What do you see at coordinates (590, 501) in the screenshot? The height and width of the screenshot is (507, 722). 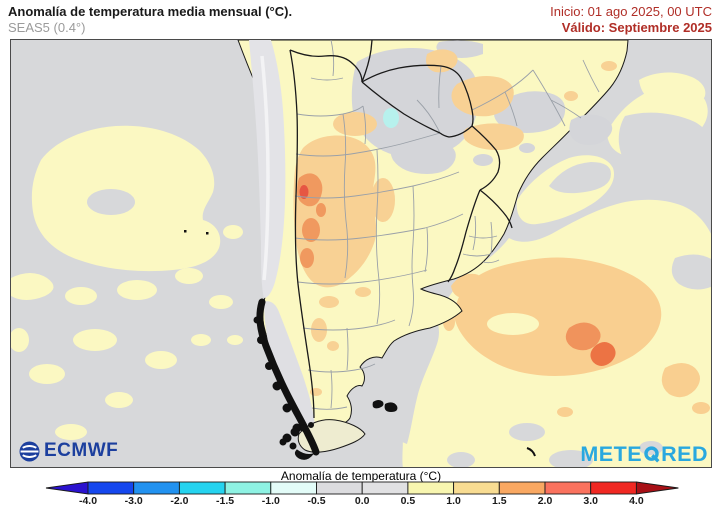 I see `colorbar-tick: 3.0` at bounding box center [590, 501].